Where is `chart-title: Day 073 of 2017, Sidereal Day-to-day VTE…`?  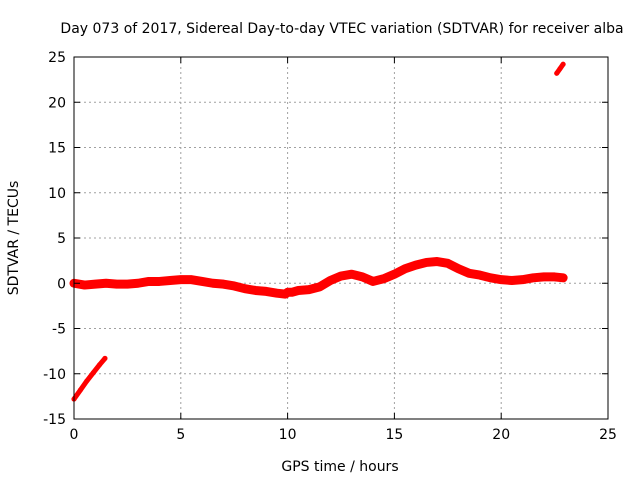 chart-title: Day 073 of 2017, Sidereal Day-to-day VTE… is located at coordinates (341, 29).